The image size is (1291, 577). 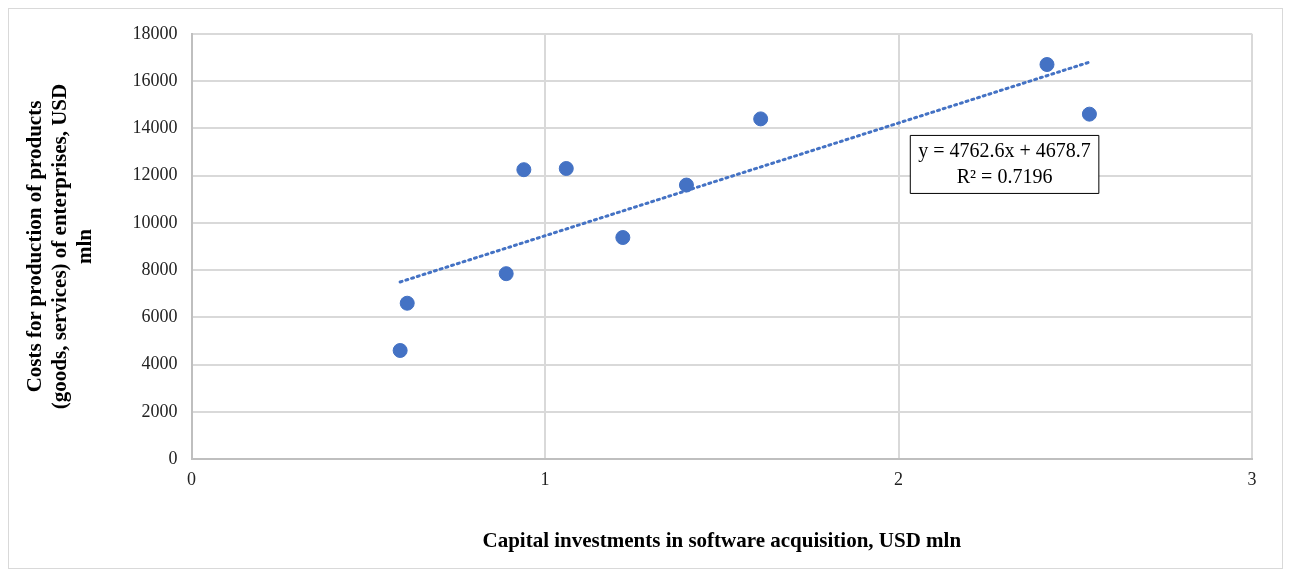 What do you see at coordinates (1004, 175) in the screenshot?
I see `annotation: R² = 0.7196` at bounding box center [1004, 175].